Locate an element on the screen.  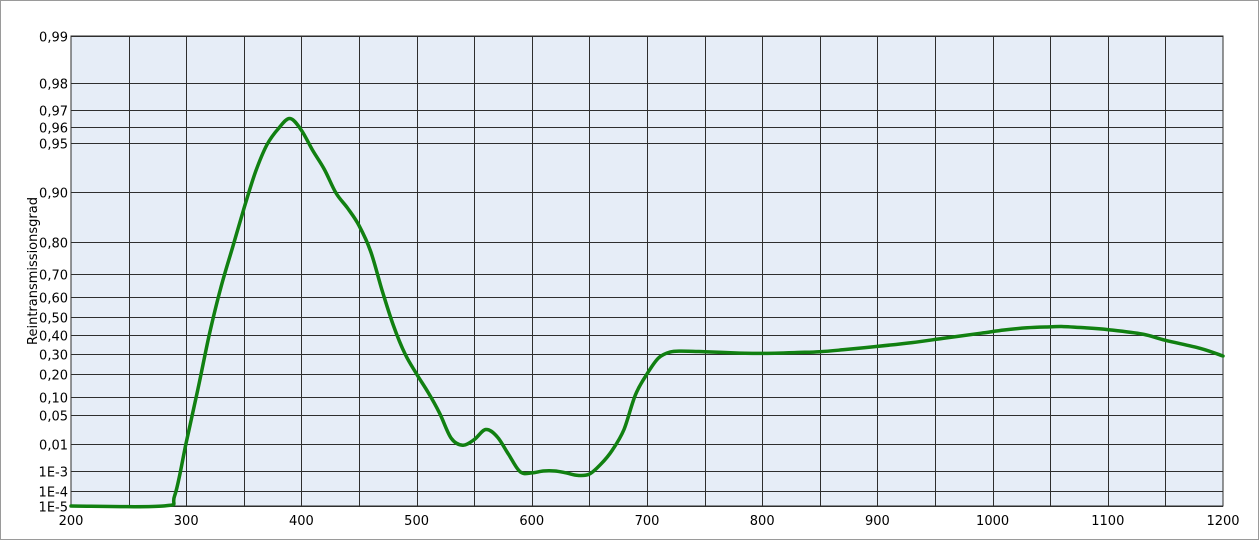
y-tick-label: 0,70 is located at coordinates (53, 276).